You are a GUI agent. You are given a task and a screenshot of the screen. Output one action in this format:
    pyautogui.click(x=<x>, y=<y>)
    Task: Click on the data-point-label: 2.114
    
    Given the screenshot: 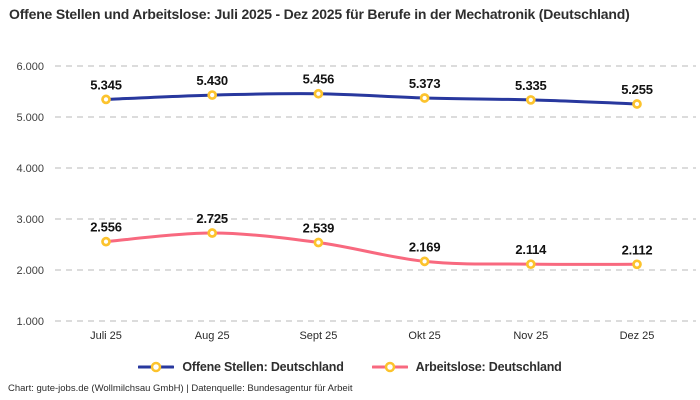 What is the action you would take?
    pyautogui.click(x=531, y=249)
    